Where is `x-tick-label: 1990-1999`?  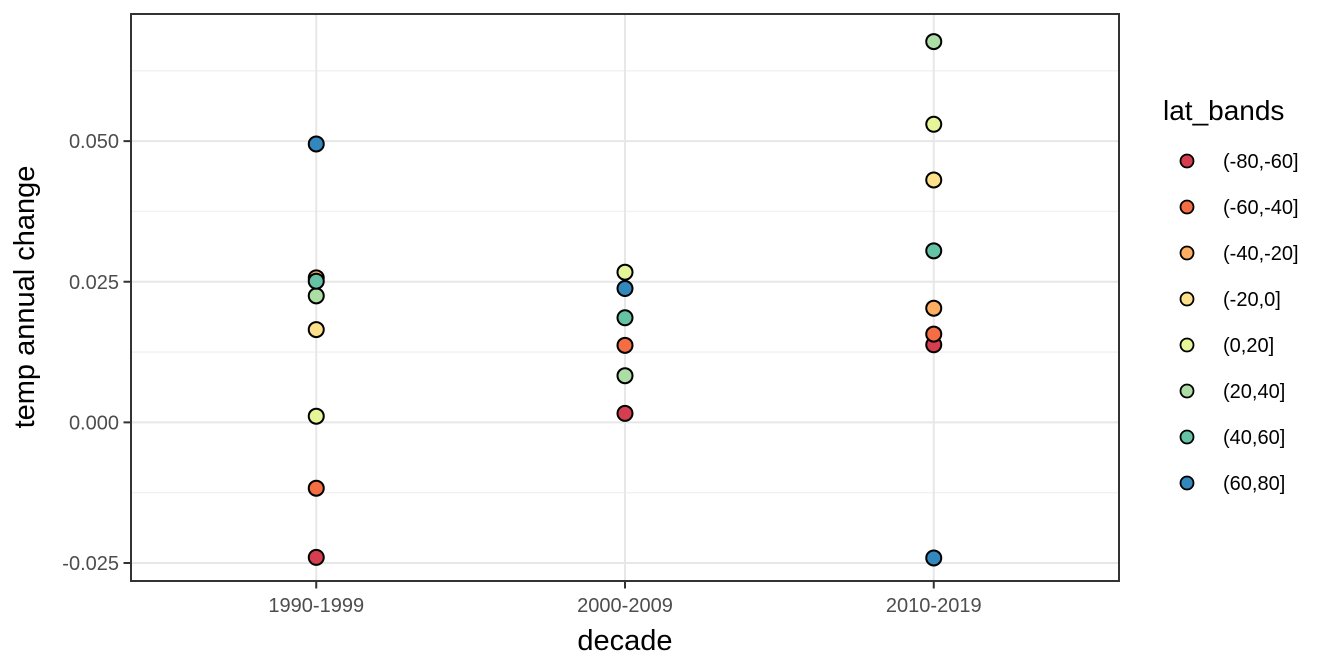
x-tick-label: 1990-1999 is located at coordinates (316, 606).